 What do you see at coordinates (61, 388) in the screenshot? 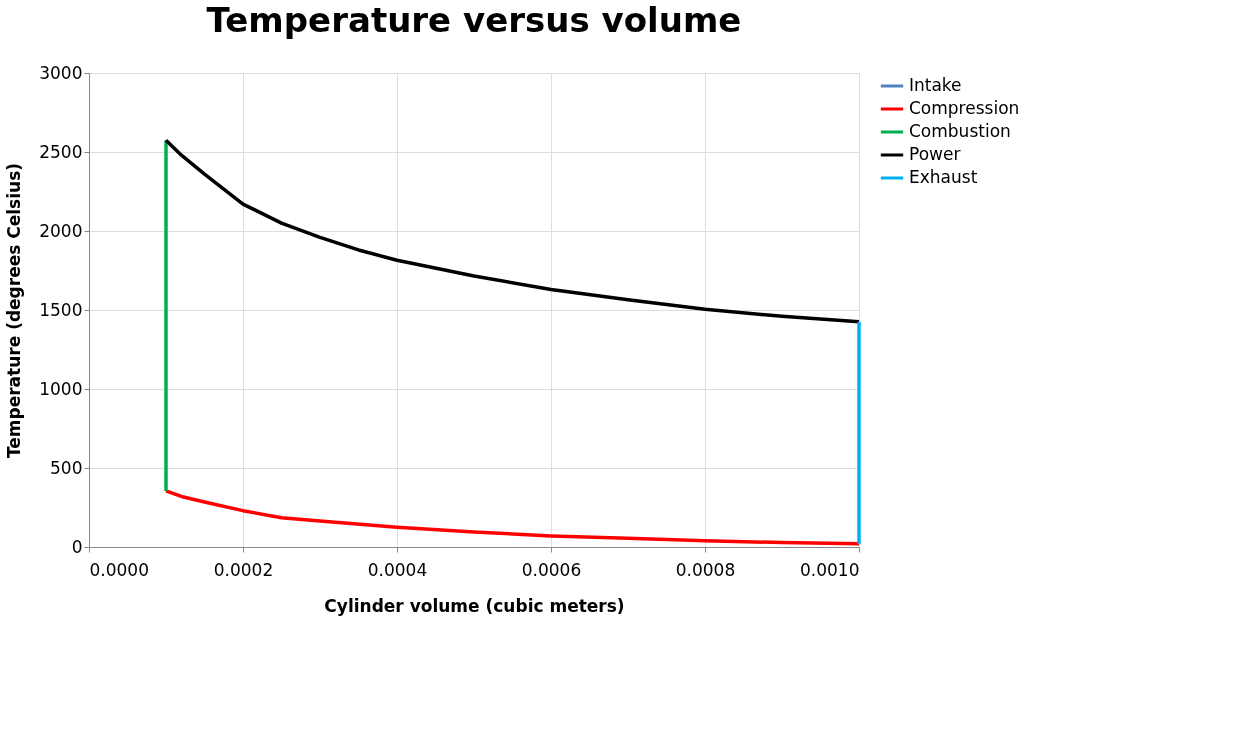
I see `y-tick-label: 1000` at bounding box center [61, 388].